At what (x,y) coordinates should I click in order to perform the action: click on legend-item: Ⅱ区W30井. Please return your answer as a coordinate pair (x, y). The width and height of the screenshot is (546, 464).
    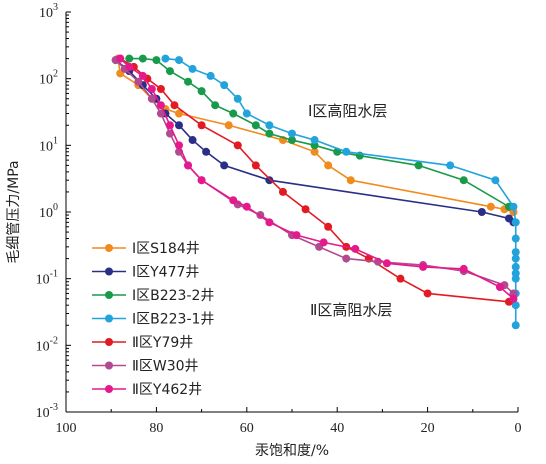
    Looking at the image, I should click on (145, 367).